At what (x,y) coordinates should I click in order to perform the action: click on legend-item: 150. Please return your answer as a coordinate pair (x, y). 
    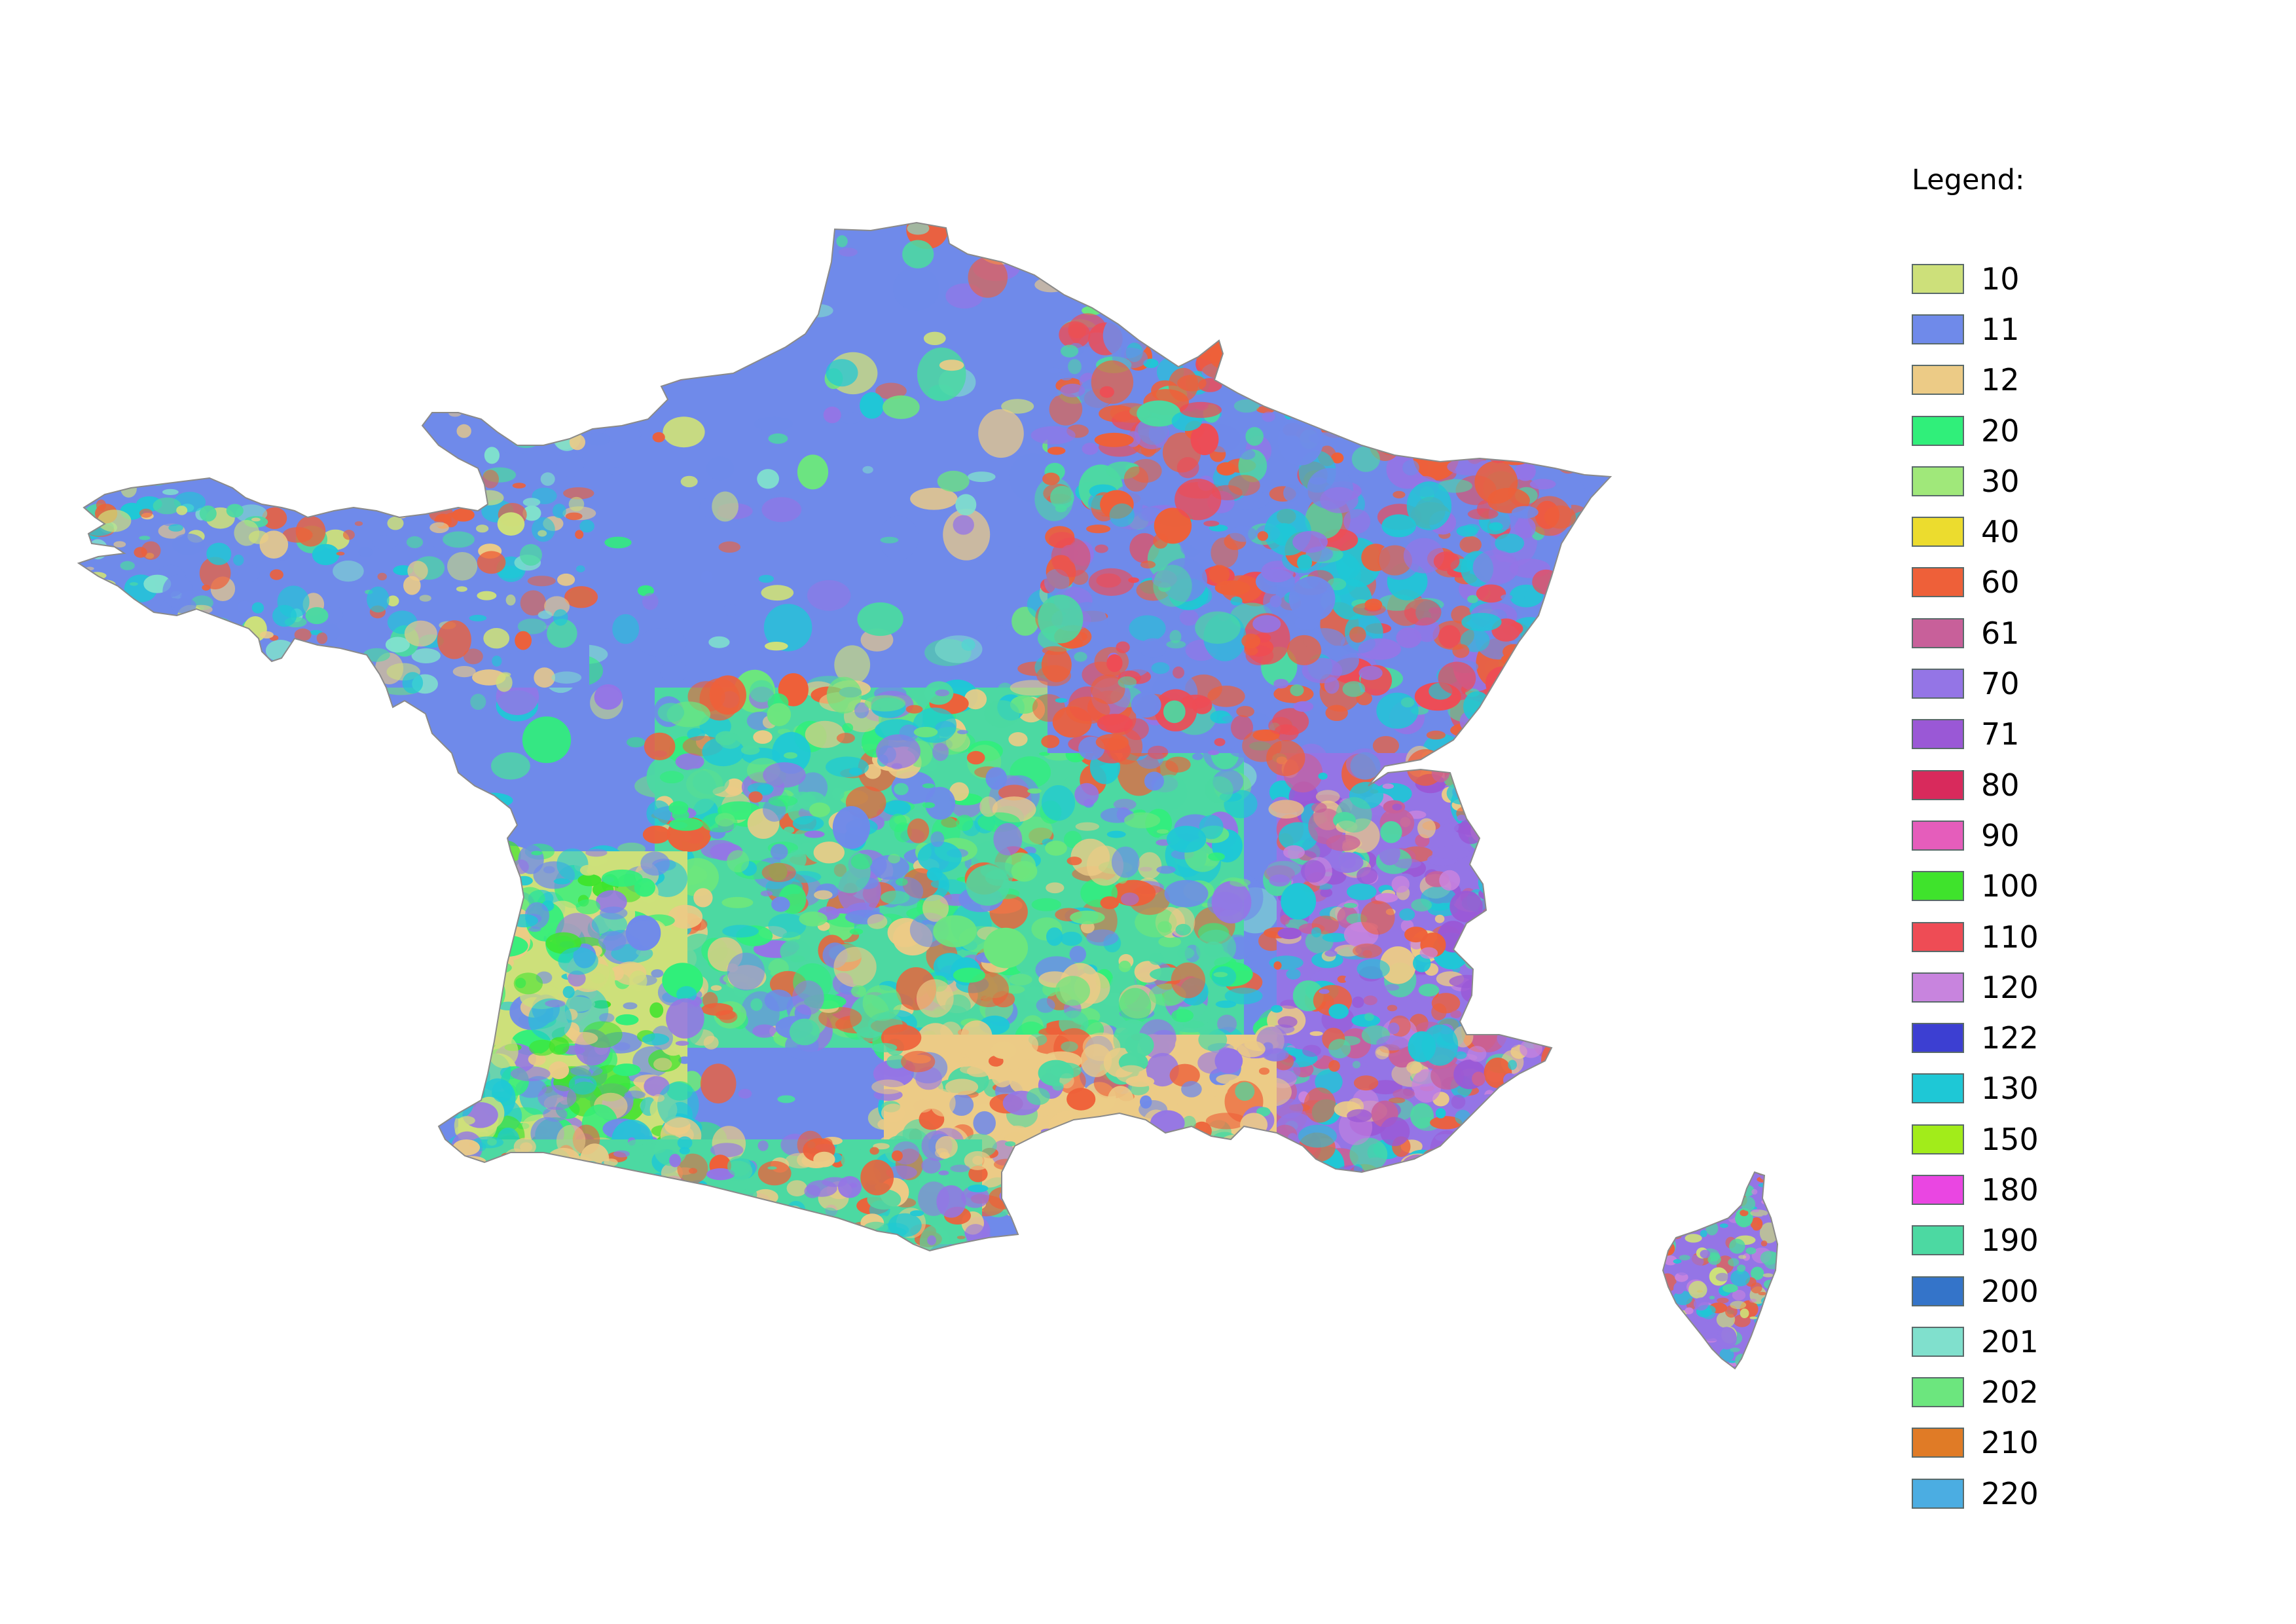
    Looking at the image, I should click on (2082, 1139).